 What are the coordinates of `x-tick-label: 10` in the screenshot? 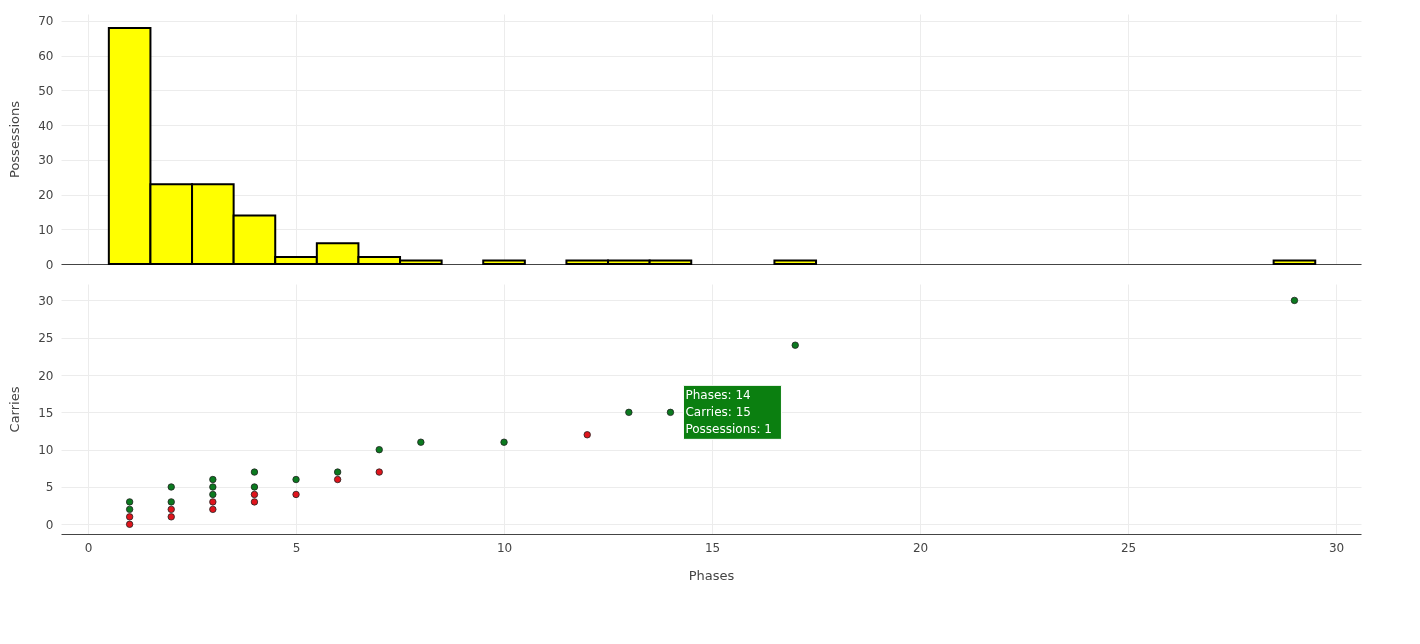 It's located at (504, 547).